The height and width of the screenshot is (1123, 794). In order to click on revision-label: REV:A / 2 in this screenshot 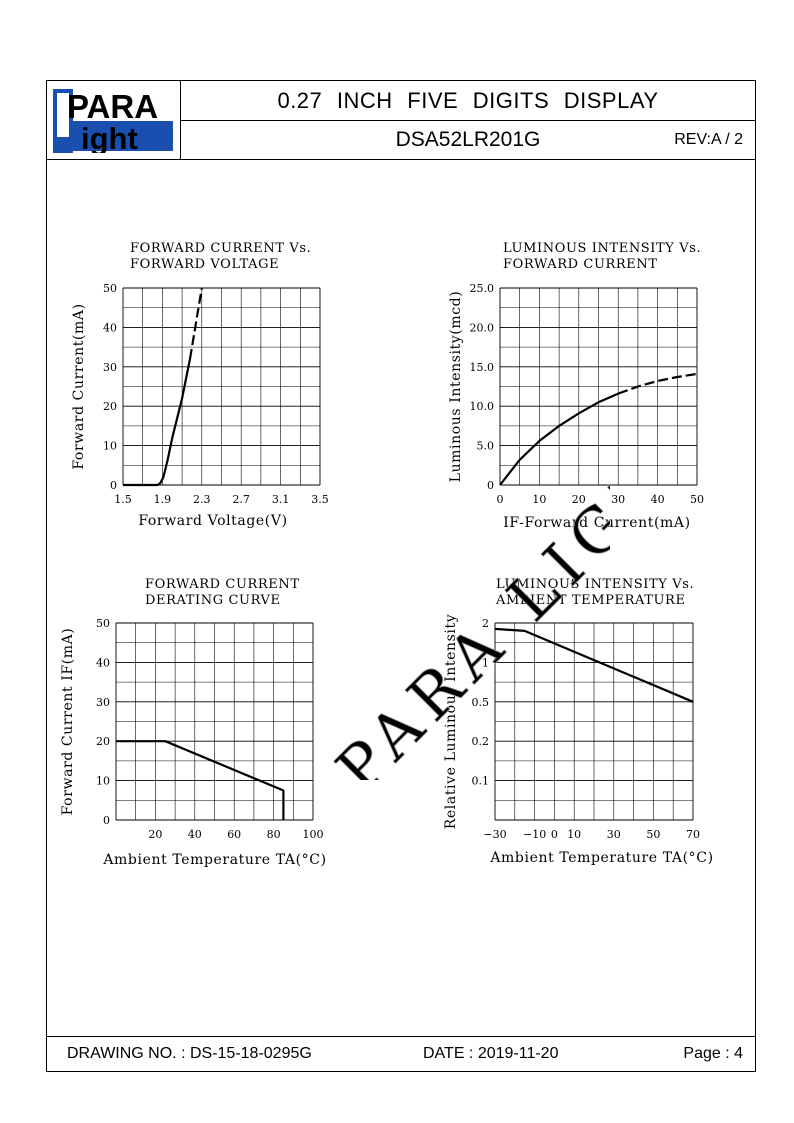, I will do `click(708, 139)`.